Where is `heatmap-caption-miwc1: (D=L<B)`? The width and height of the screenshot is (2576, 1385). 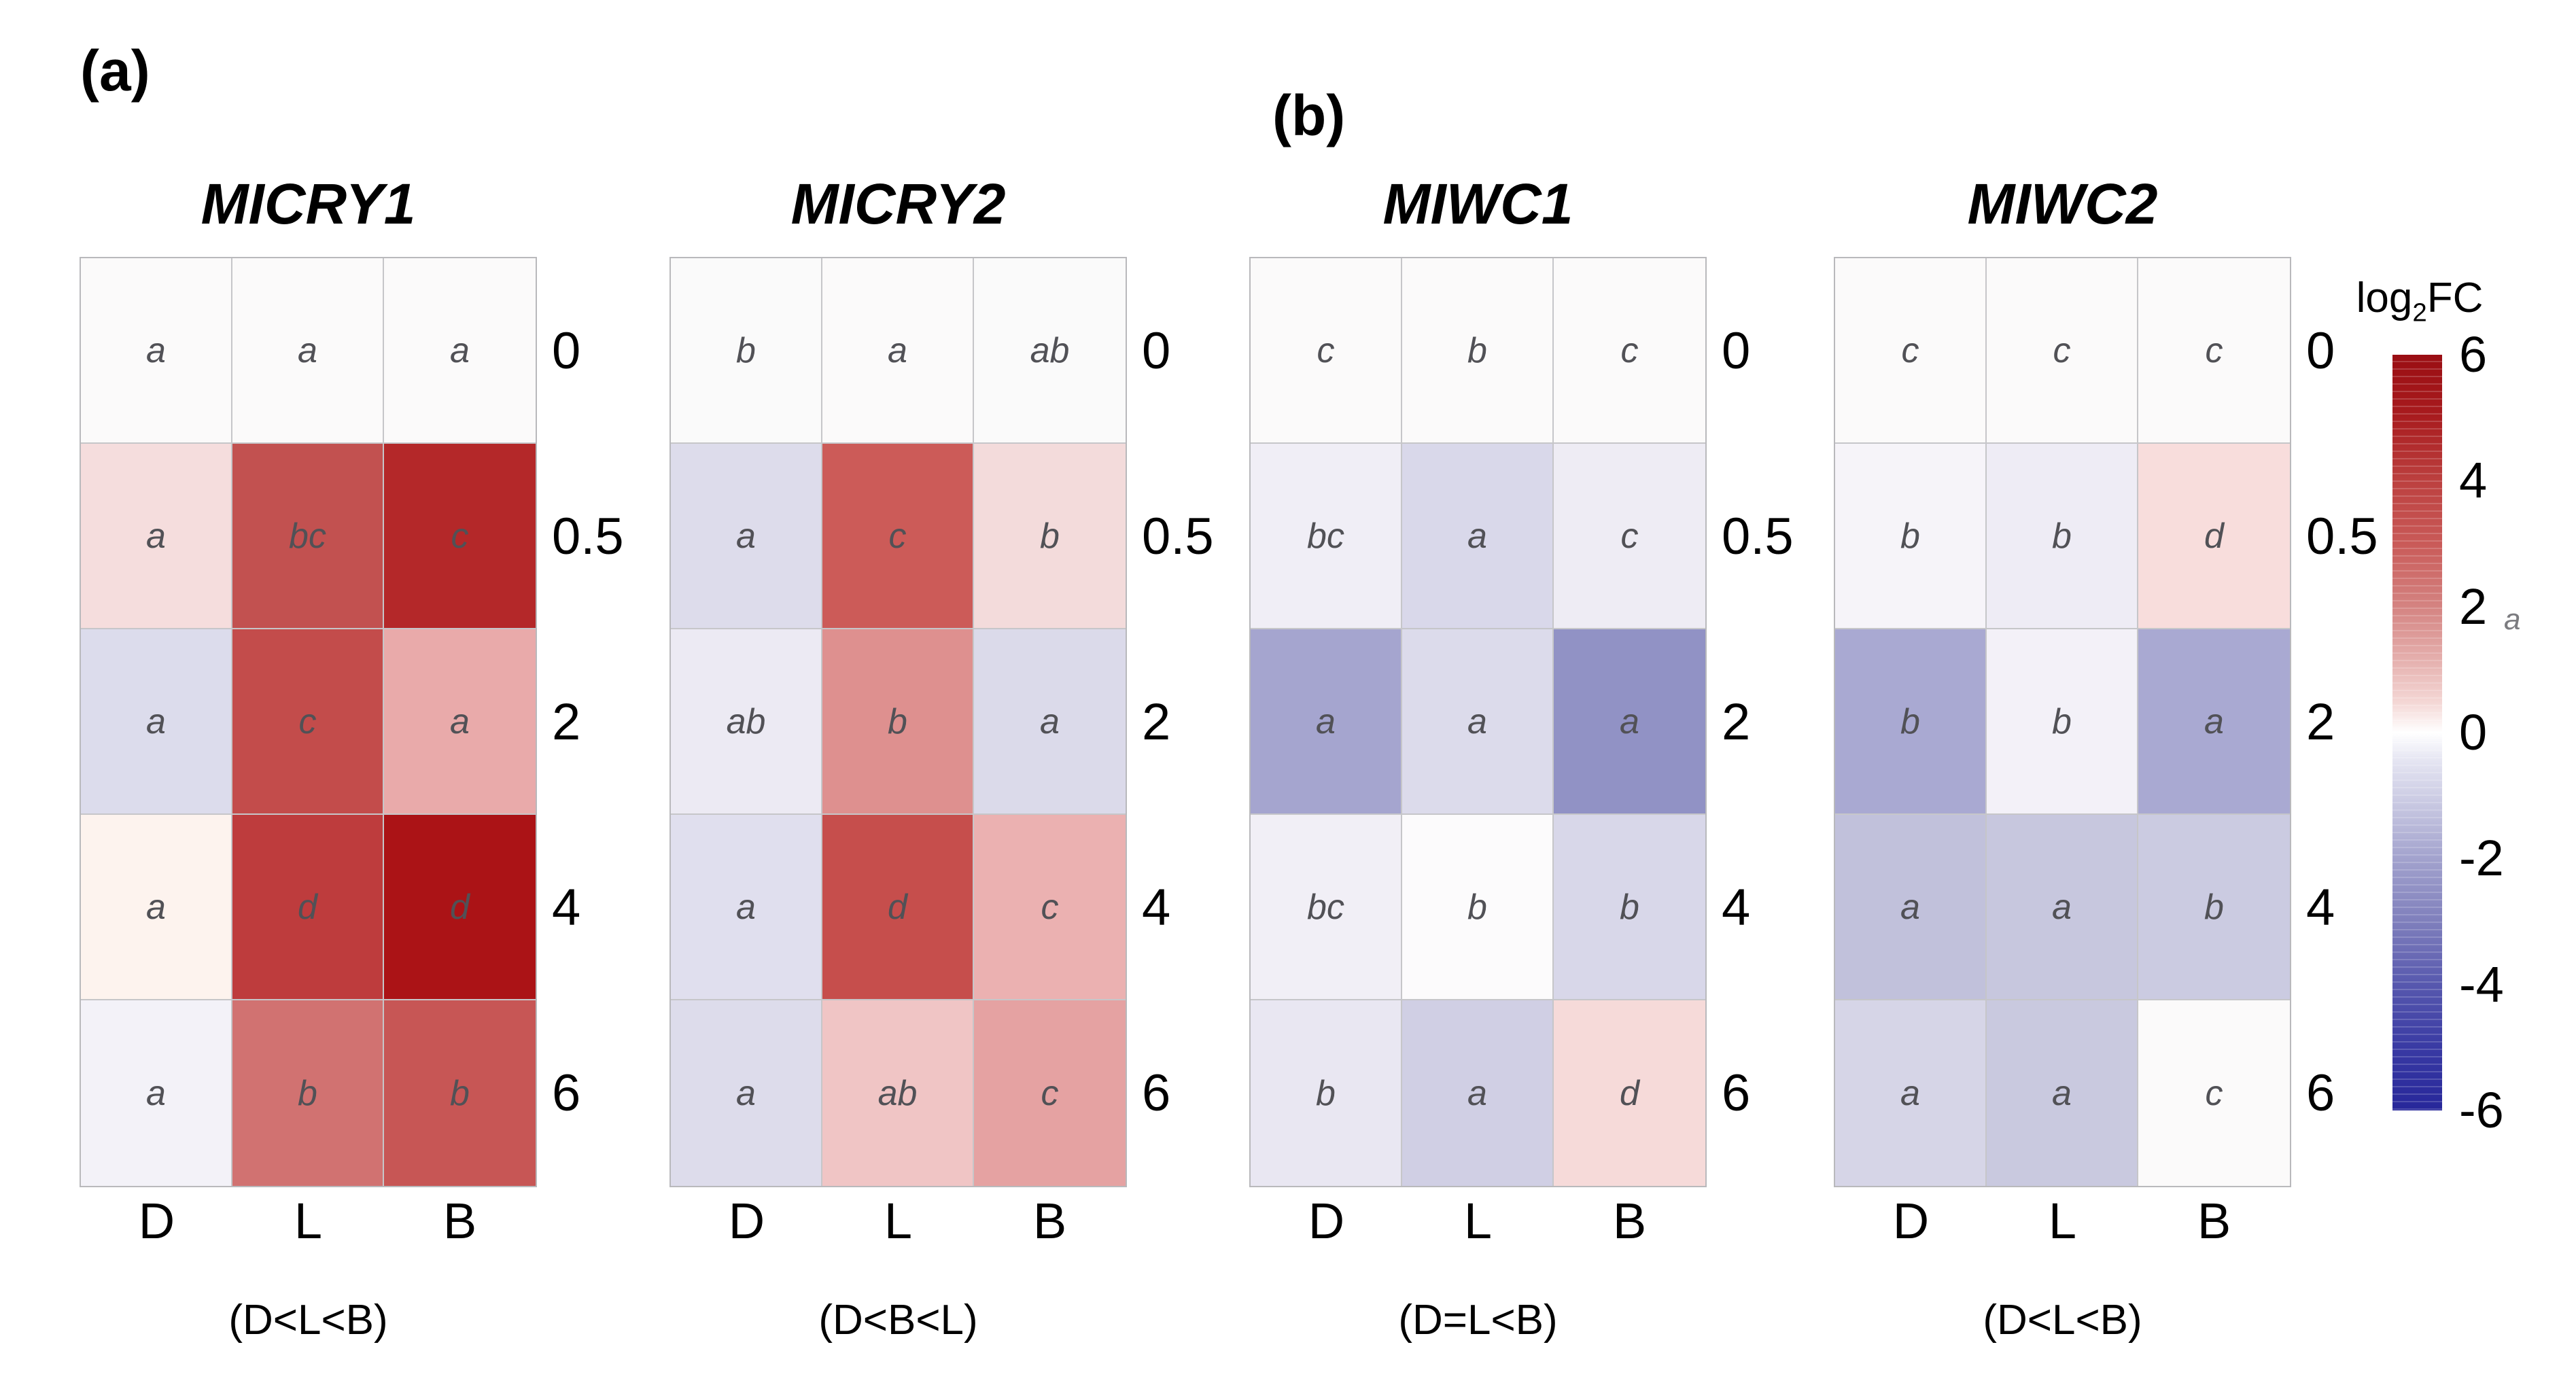
heatmap-caption-miwc1: (D=L<B) is located at coordinates (1478, 1320).